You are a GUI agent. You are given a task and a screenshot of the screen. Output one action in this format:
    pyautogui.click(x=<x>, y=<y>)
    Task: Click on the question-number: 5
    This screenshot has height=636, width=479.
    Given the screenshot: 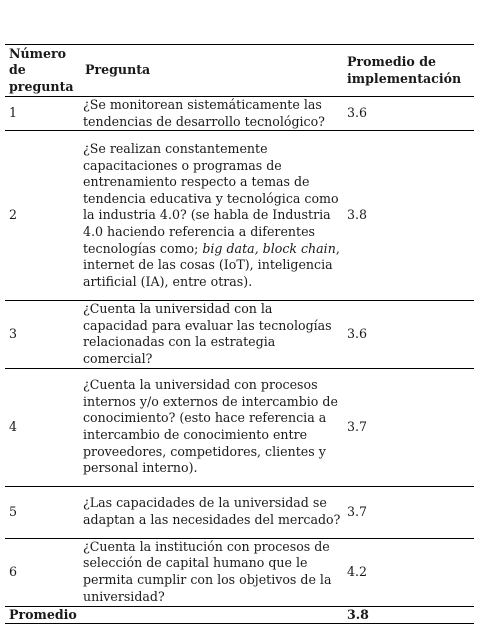 What is the action you would take?
    pyautogui.click(x=43, y=512)
    